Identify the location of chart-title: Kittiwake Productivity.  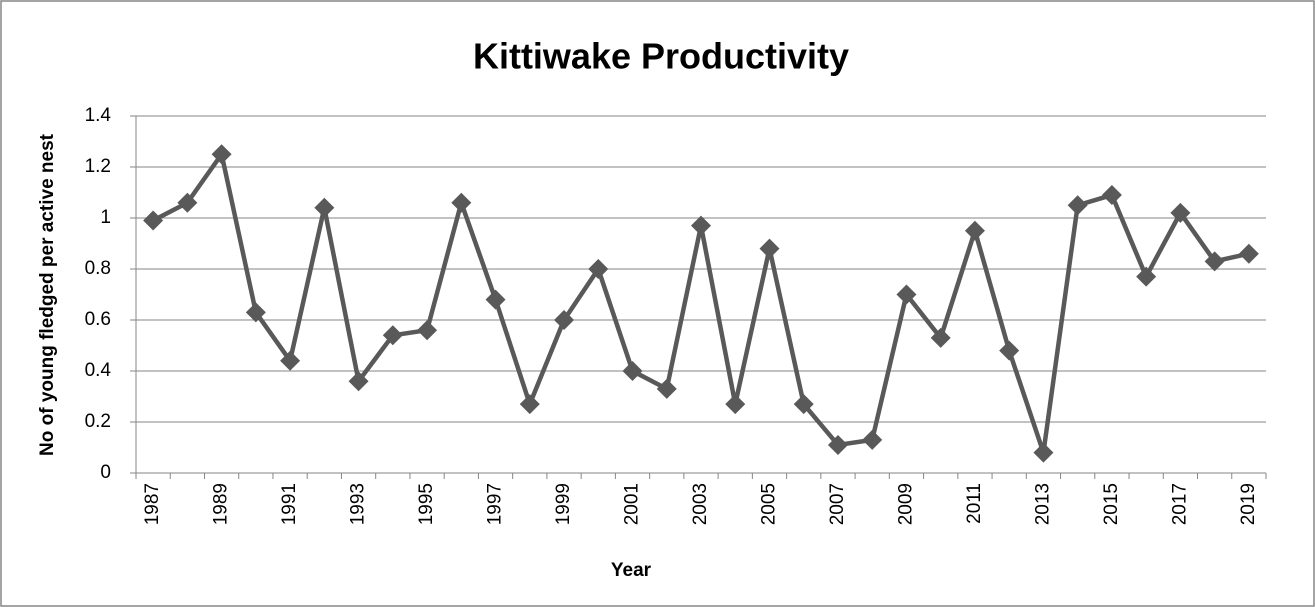
(661, 56).